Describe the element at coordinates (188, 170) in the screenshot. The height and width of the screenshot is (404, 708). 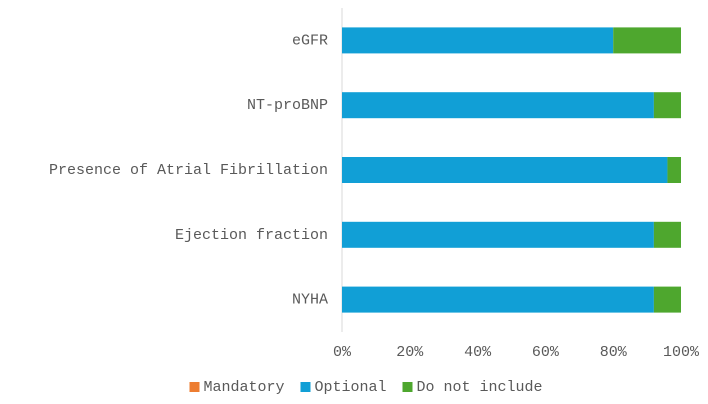
I see `y-tick-label: Presence of Atrial Fibrillation` at that location.